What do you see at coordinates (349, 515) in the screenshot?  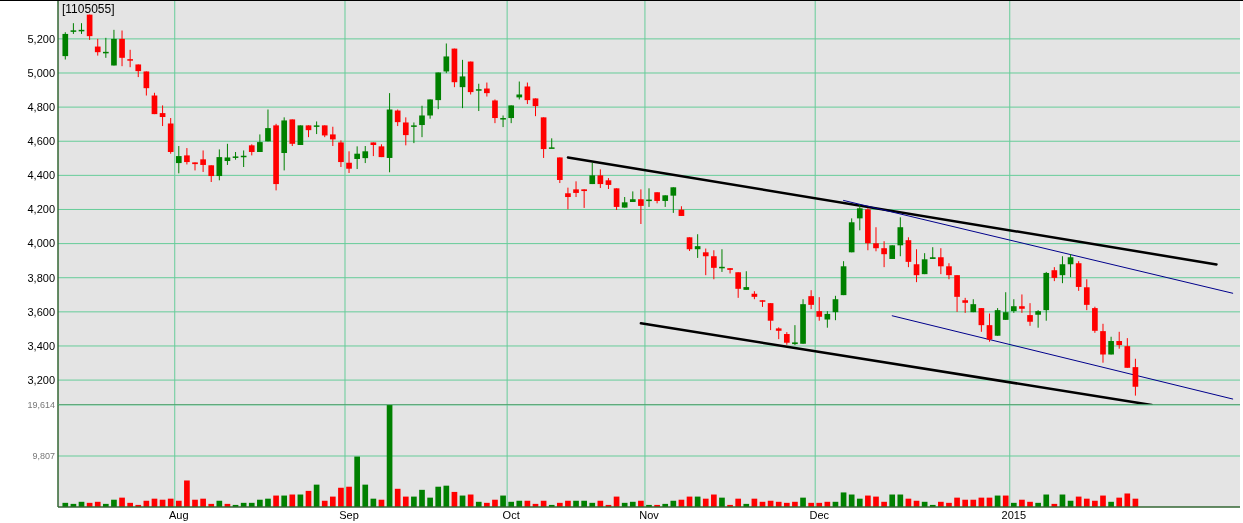 I see `x-tick-label: Sep` at bounding box center [349, 515].